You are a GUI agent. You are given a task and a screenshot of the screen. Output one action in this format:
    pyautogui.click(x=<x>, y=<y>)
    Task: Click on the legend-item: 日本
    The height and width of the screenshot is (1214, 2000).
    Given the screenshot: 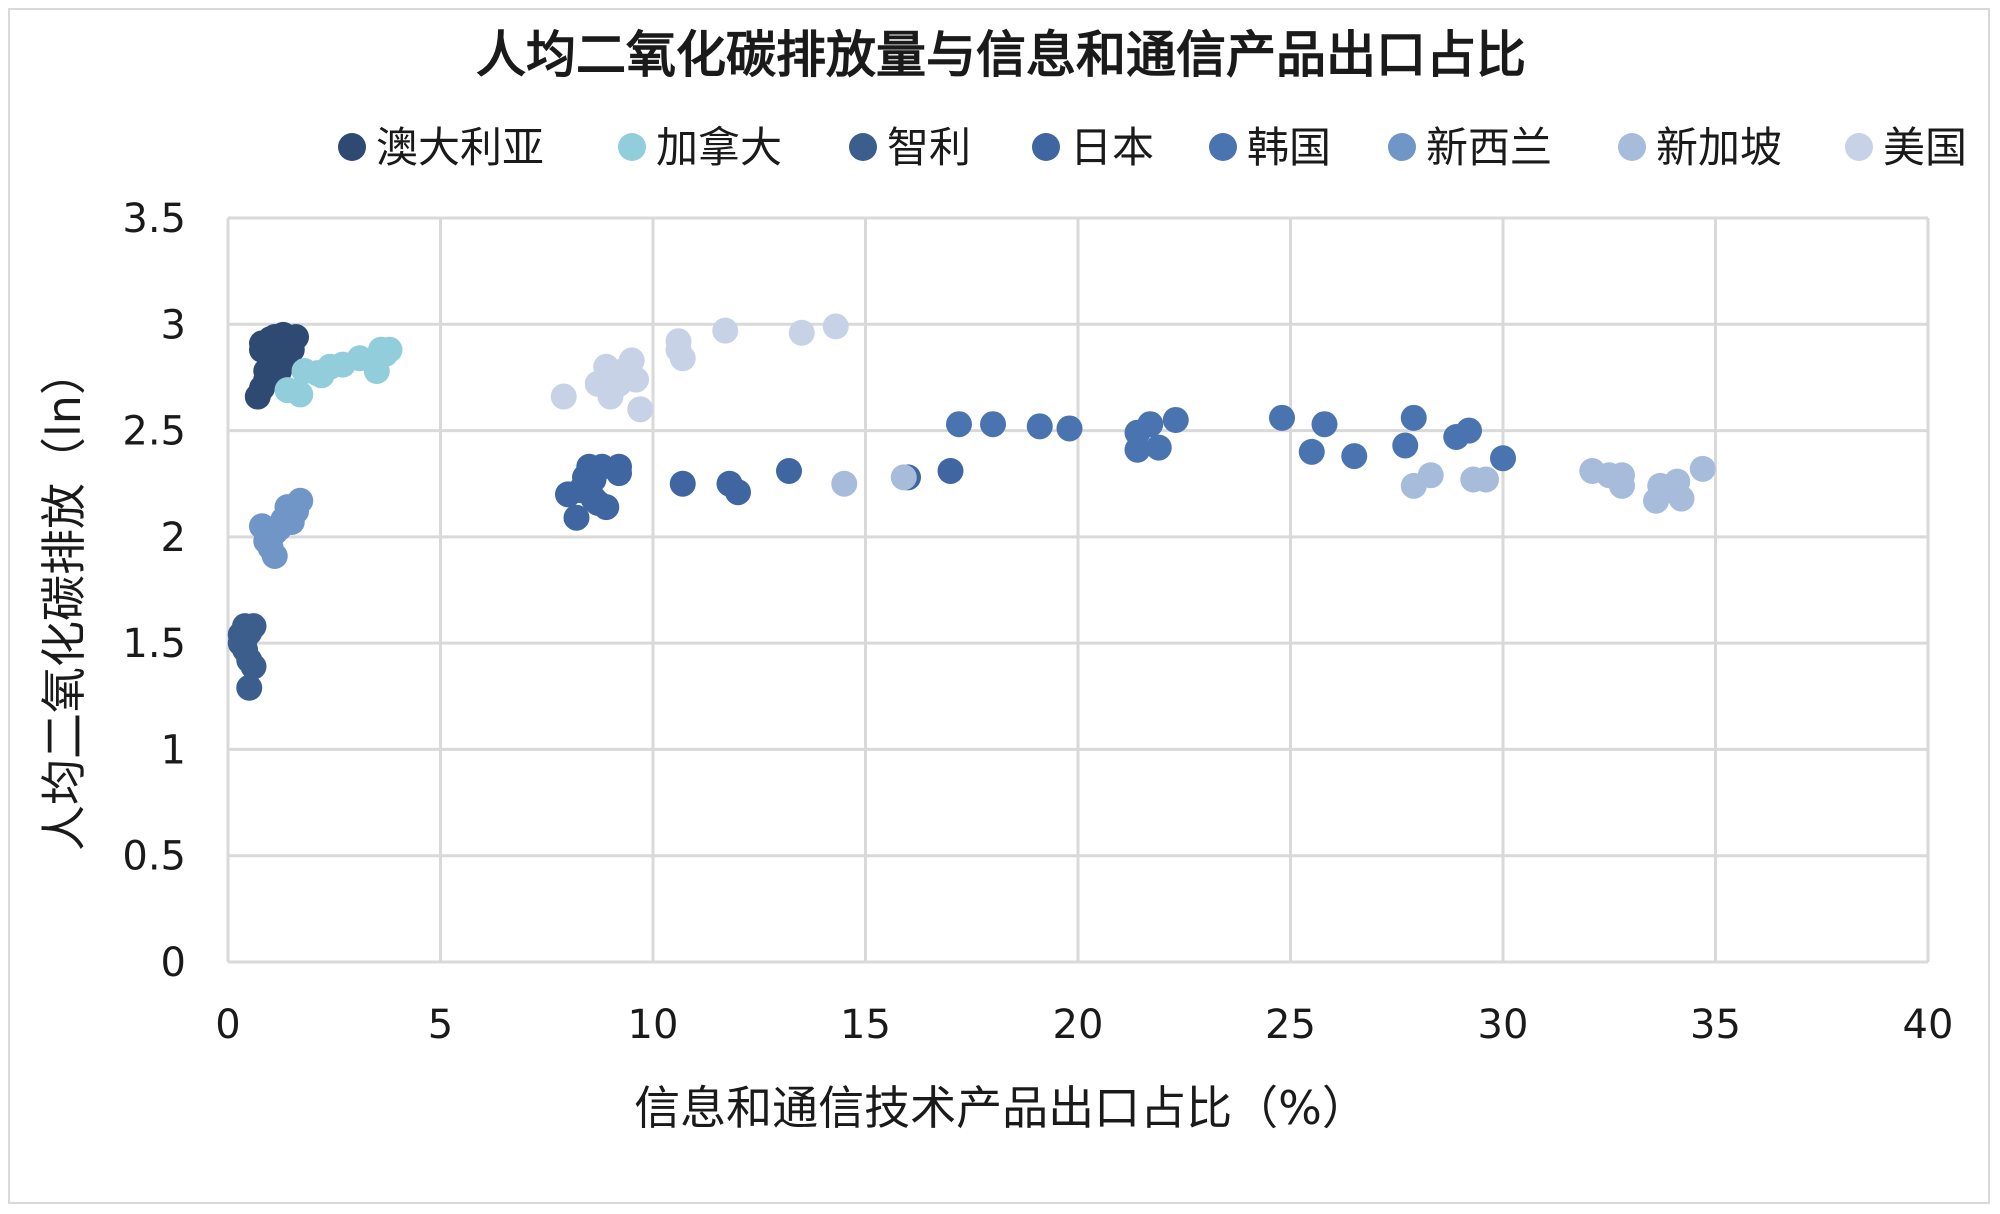 What is the action you would take?
    pyautogui.click(x=1093, y=147)
    